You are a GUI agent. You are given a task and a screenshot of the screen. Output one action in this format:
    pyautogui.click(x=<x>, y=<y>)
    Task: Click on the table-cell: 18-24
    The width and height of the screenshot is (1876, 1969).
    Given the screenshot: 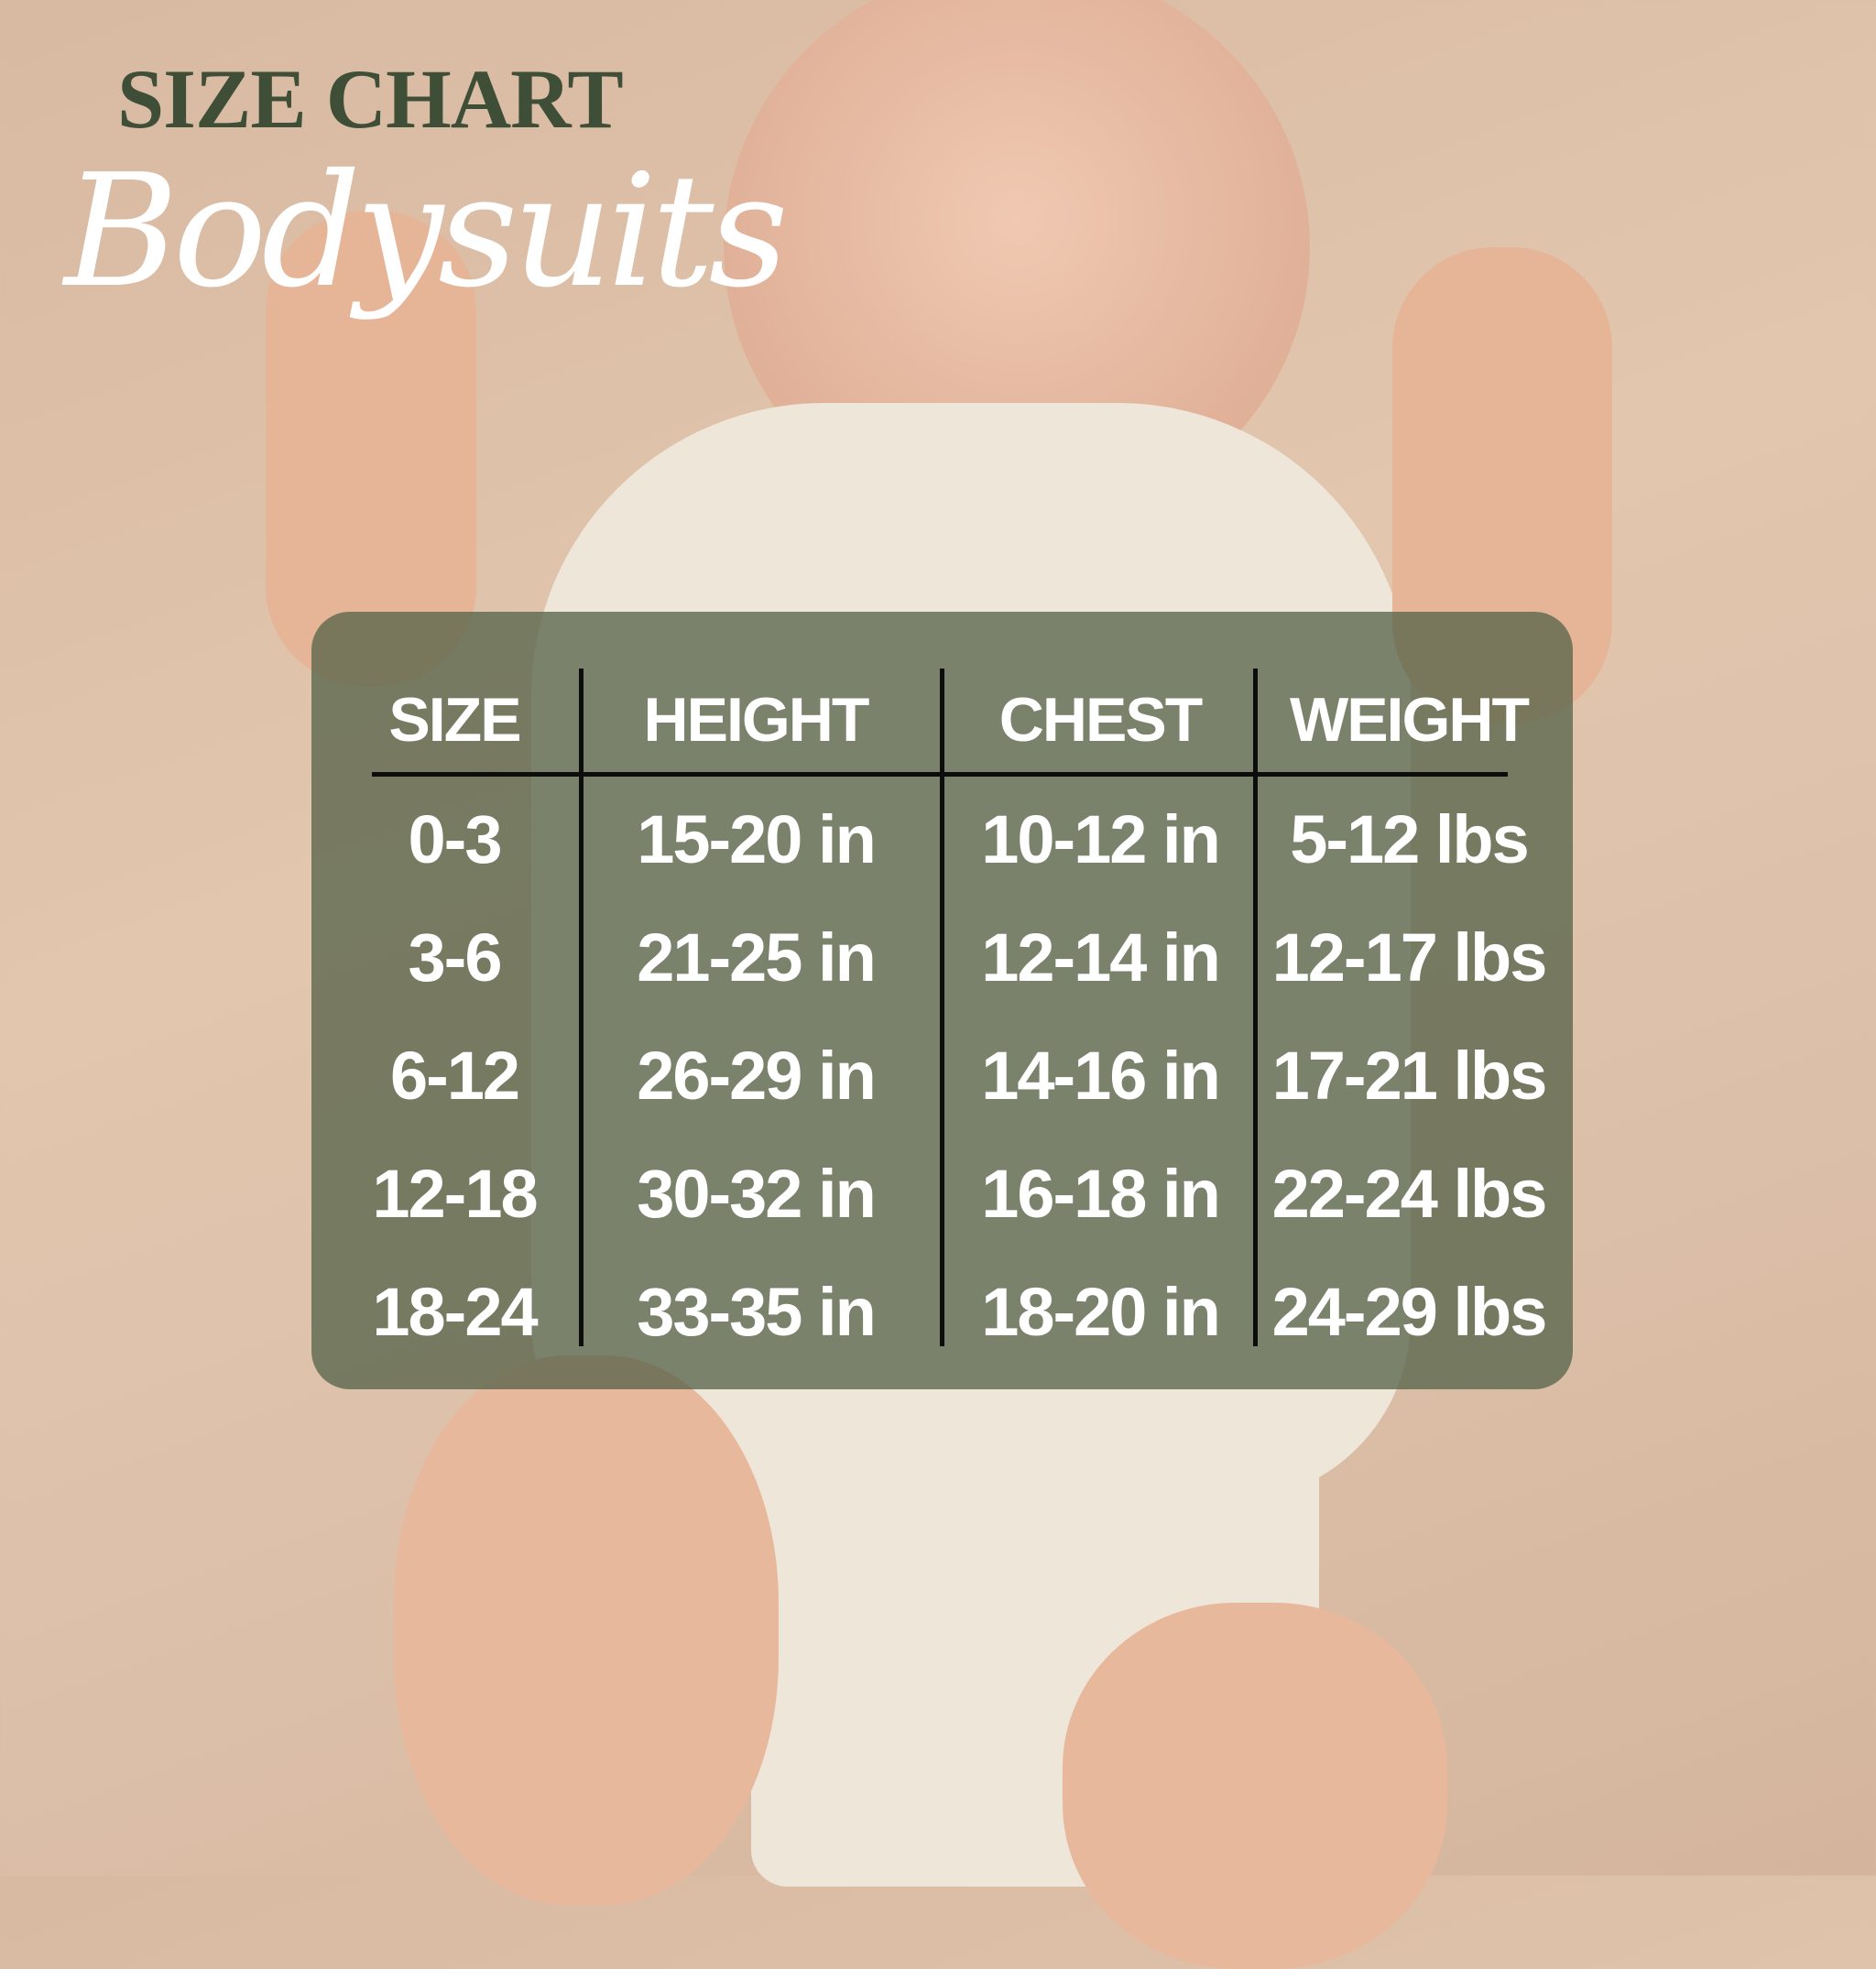 What is the action you would take?
    pyautogui.click(x=455, y=1312)
    